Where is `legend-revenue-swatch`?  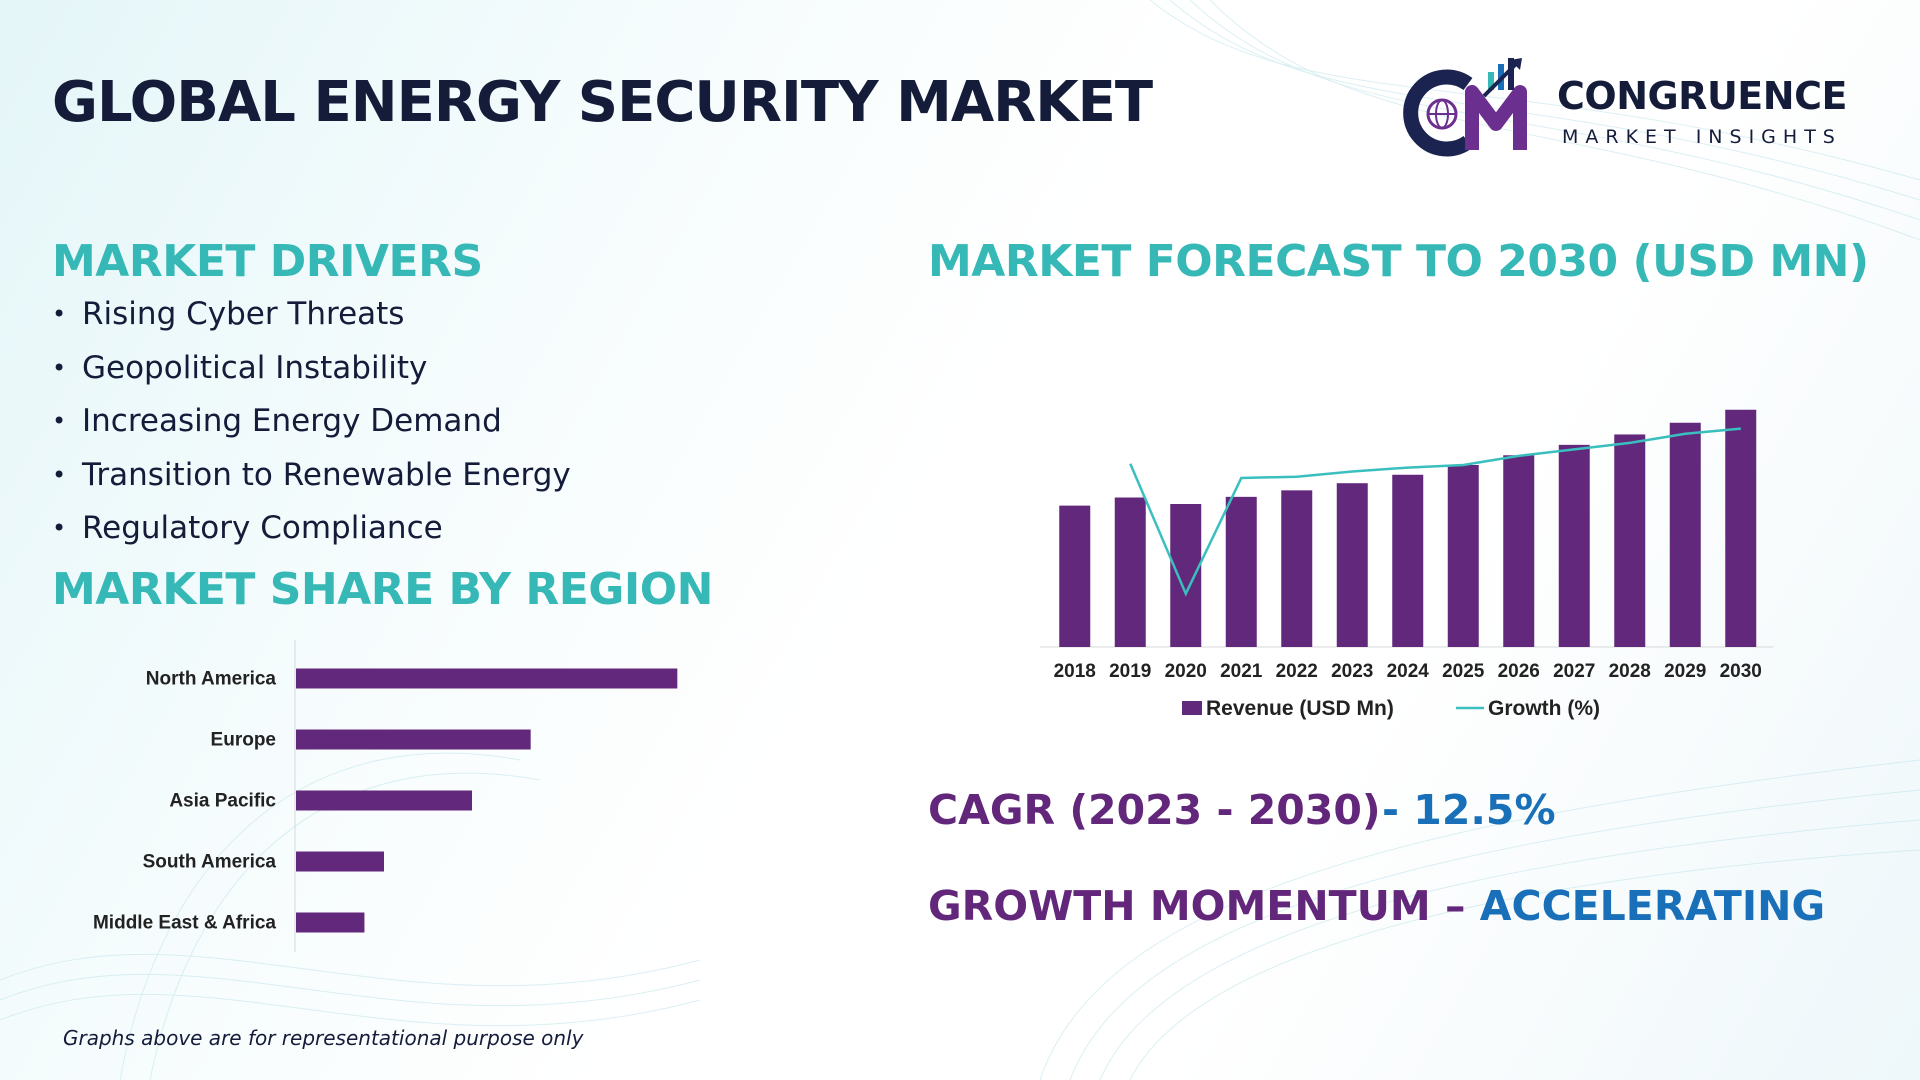
legend-revenue-swatch is located at coordinates (1192, 708).